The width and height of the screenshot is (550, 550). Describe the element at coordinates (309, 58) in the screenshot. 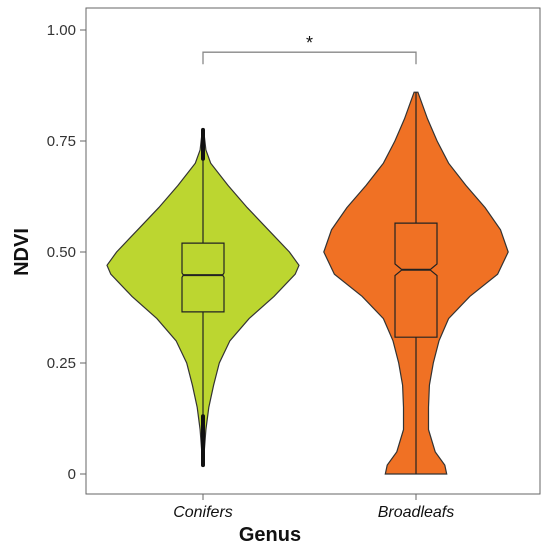

I see `significance-line` at that location.